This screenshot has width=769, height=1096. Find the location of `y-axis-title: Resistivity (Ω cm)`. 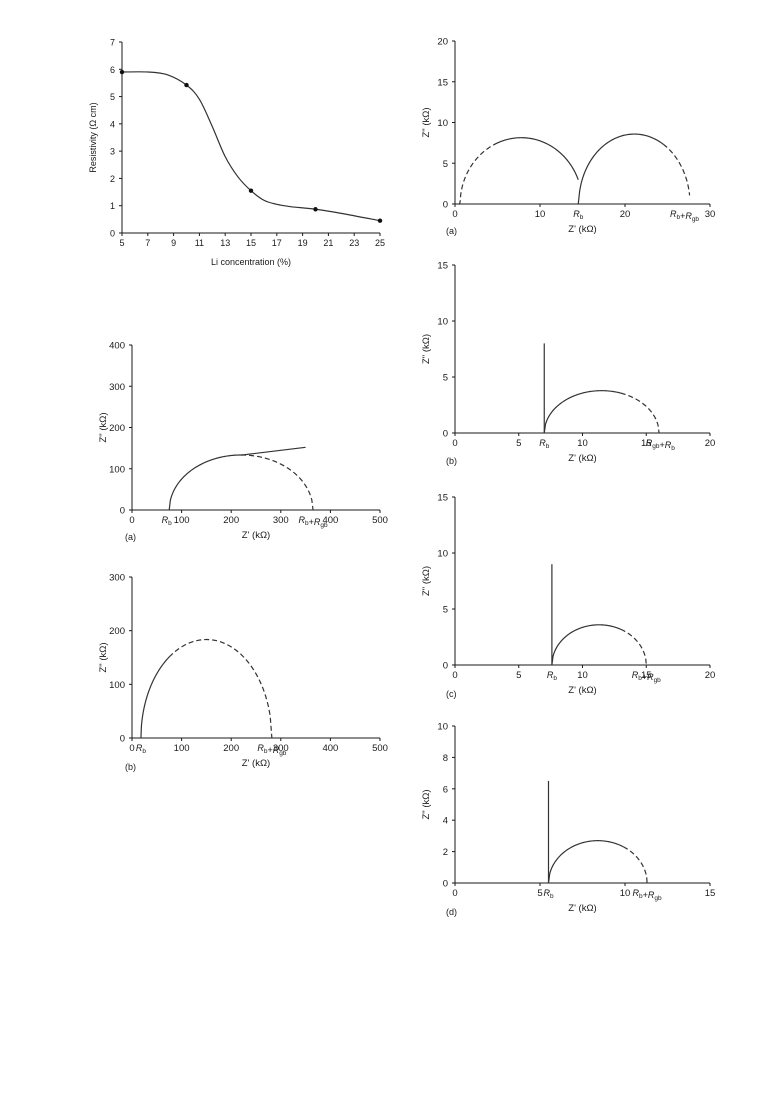

y-axis-title: Resistivity (Ω cm) is located at coordinates (93, 137).